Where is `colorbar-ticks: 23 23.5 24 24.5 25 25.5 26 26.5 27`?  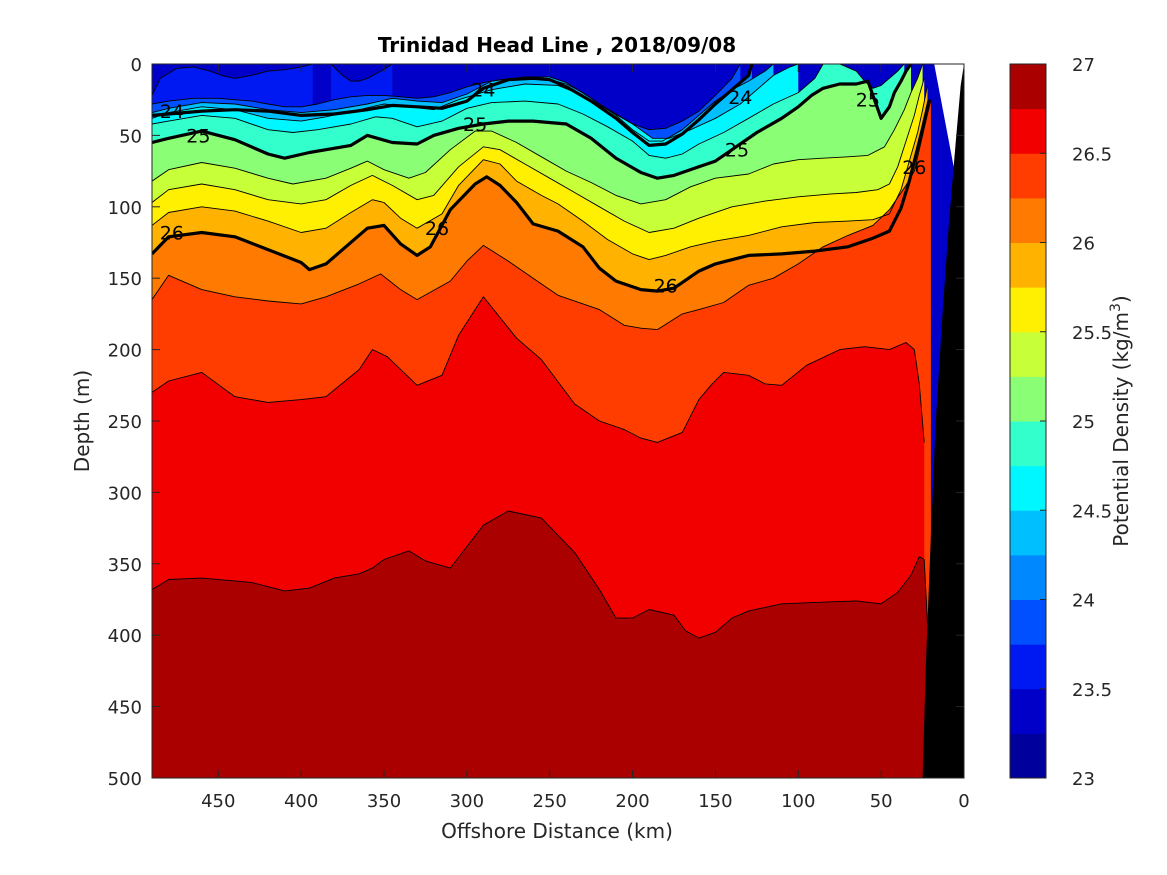
colorbar-ticks: 23 23.5 24 24.5 25 25.5 26 26.5 27 is located at coordinates (1076, 422).